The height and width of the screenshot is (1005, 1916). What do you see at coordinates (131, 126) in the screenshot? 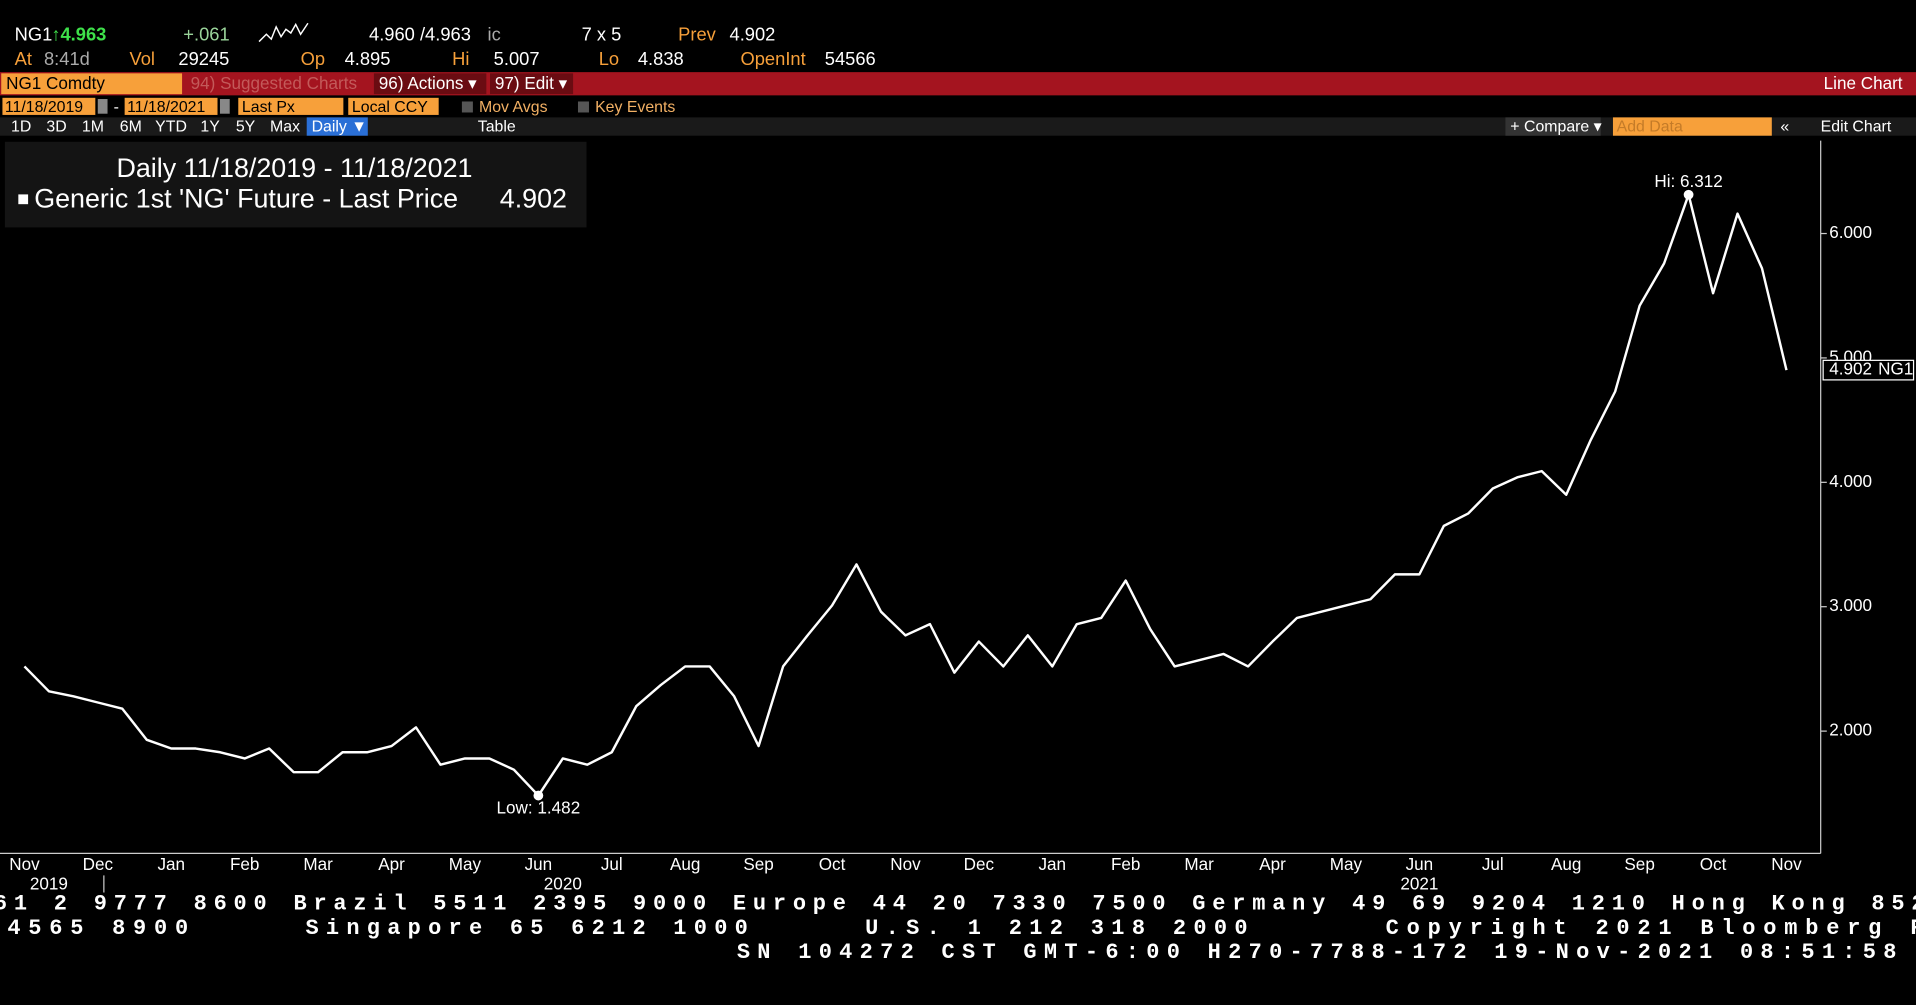
I see `range-button: 6M` at bounding box center [131, 126].